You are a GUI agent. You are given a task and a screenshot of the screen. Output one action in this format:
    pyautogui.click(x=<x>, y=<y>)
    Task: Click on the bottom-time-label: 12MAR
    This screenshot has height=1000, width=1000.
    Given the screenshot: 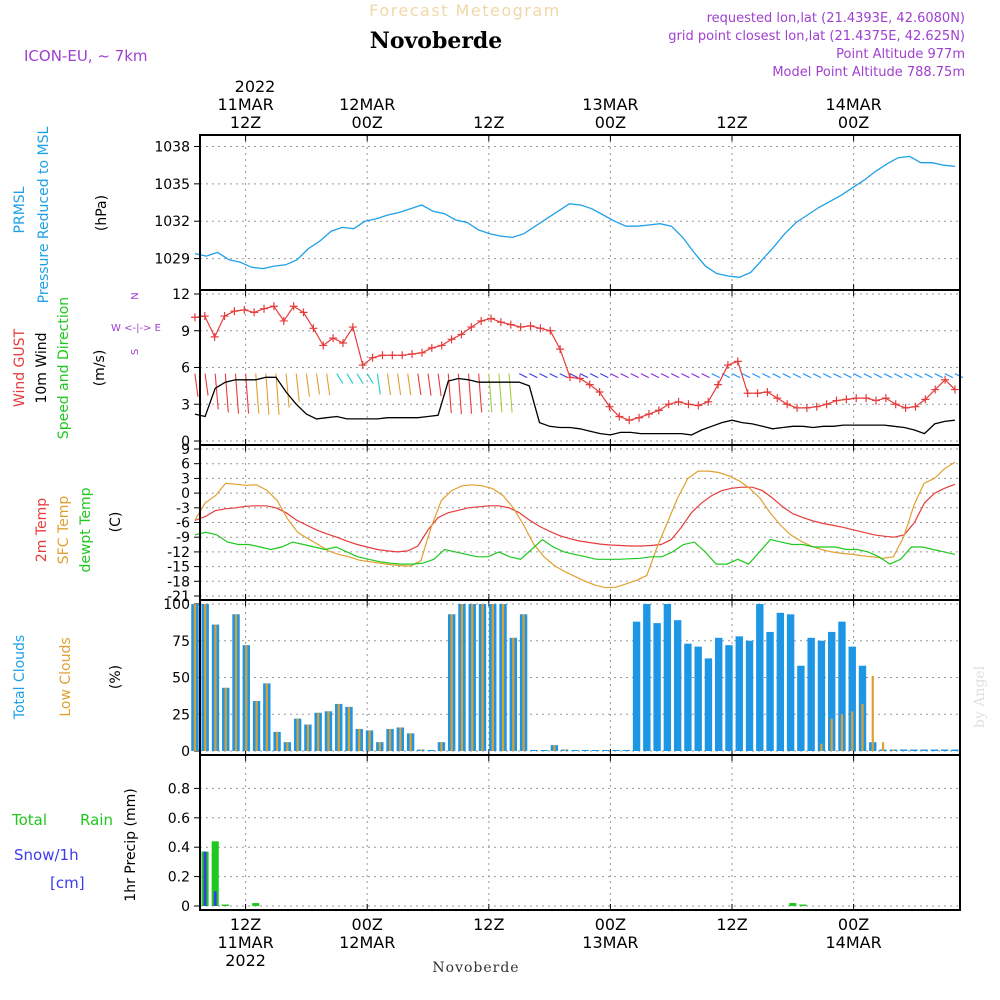 What is the action you would take?
    pyautogui.click(x=367, y=942)
    